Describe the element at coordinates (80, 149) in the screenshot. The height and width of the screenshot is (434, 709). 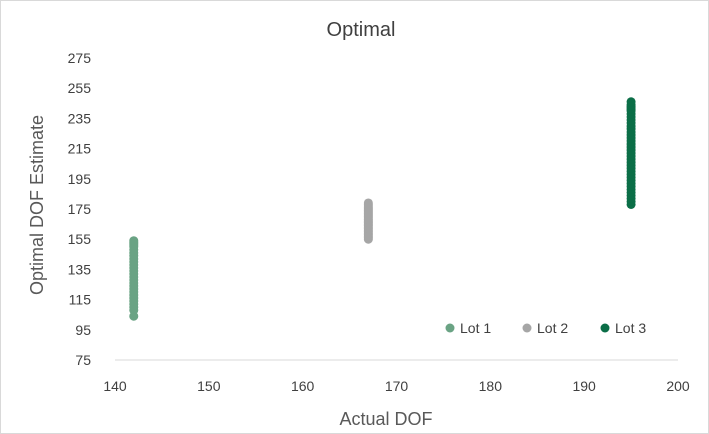
I see `y-tick-label: 215` at that location.